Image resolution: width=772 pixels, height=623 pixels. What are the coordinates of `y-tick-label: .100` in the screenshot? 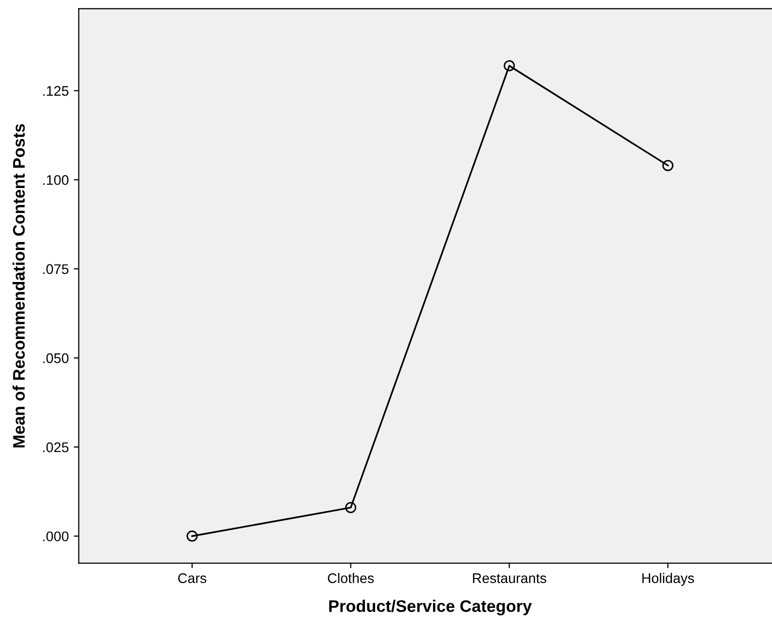 It's located at (55, 180).